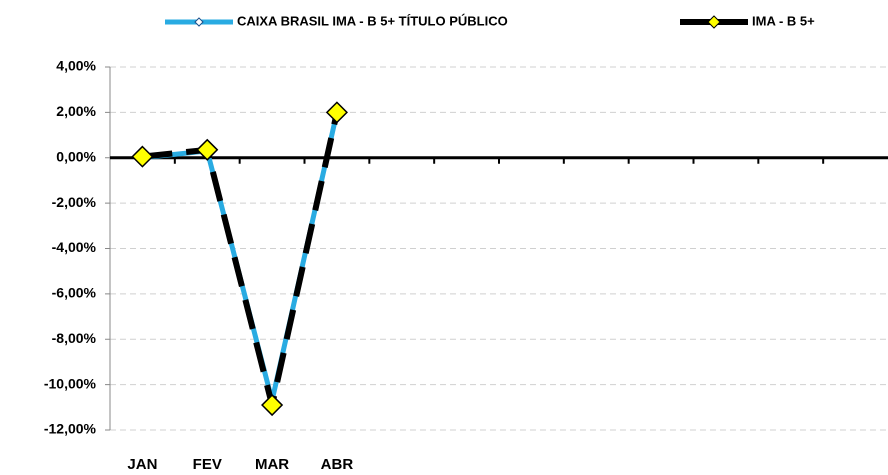 The height and width of the screenshot is (475, 888). What do you see at coordinates (70, 383) in the screenshot?
I see `y-tick-label: -10,00%` at bounding box center [70, 383].